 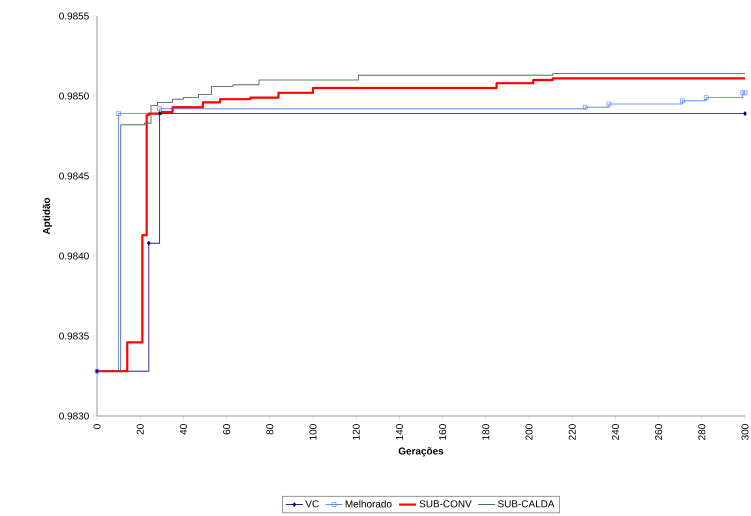 What do you see at coordinates (529, 432) in the screenshot?
I see `x-tick-label: 200` at bounding box center [529, 432].